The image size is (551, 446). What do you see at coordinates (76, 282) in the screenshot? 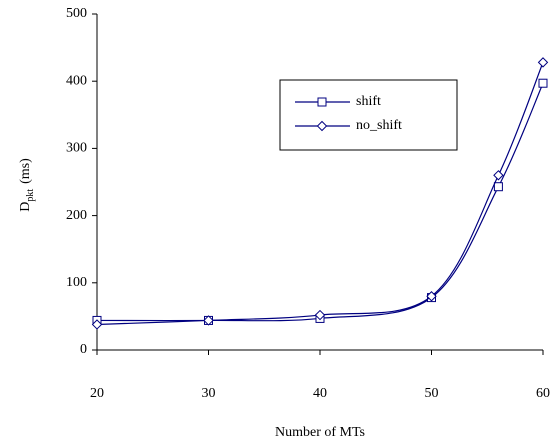
I see `y-tick-label: 100` at bounding box center [76, 282].